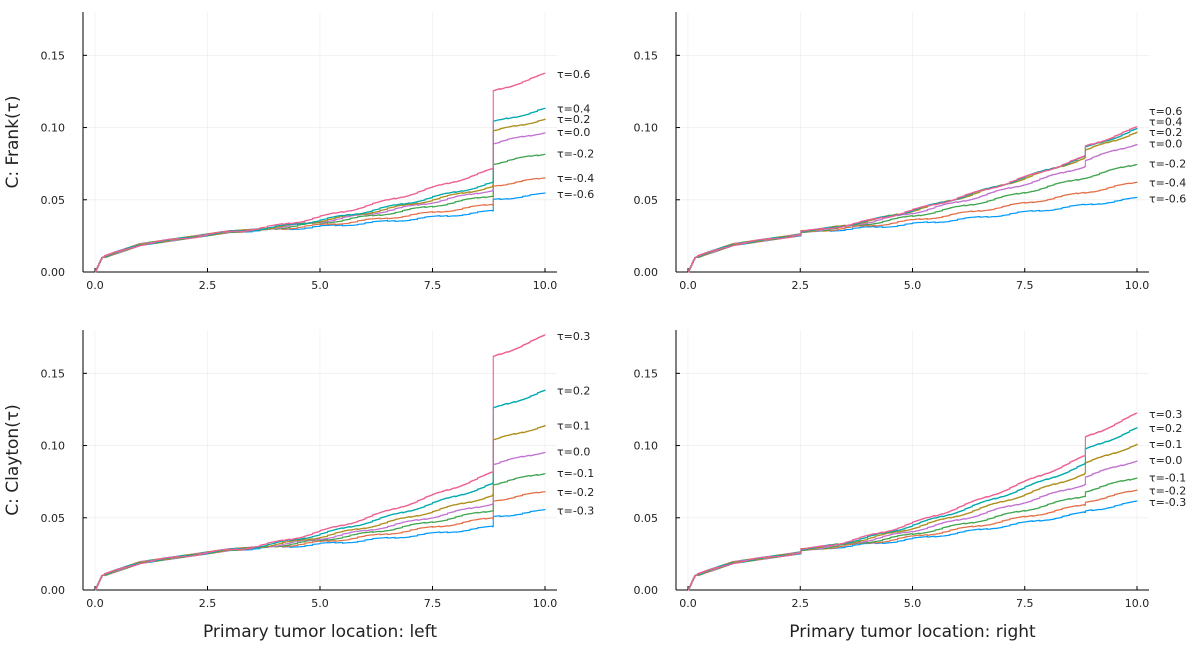  Describe the element at coordinates (13, 459) in the screenshot. I see `y-axis-label: C: Clayton(τ)` at that location.